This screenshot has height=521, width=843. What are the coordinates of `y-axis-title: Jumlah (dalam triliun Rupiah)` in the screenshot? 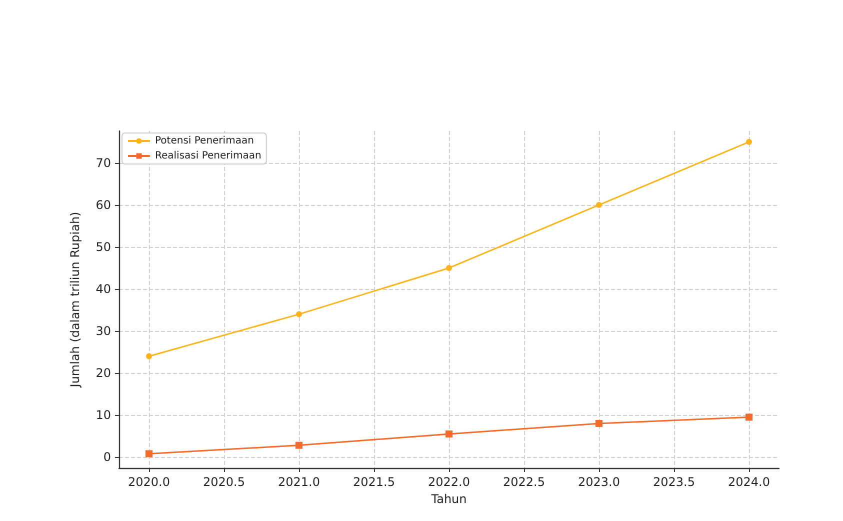 It's located at (75, 300).